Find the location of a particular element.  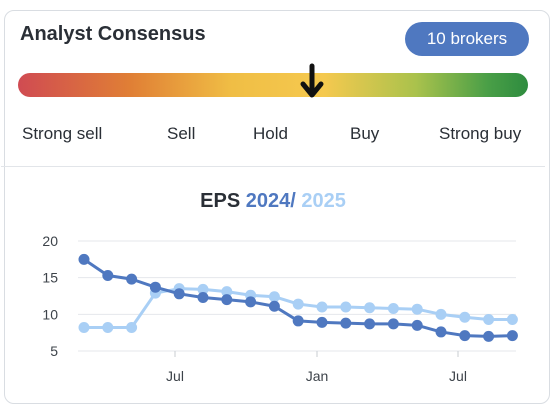

brokers-button: 10 brokers is located at coordinates (467, 39).